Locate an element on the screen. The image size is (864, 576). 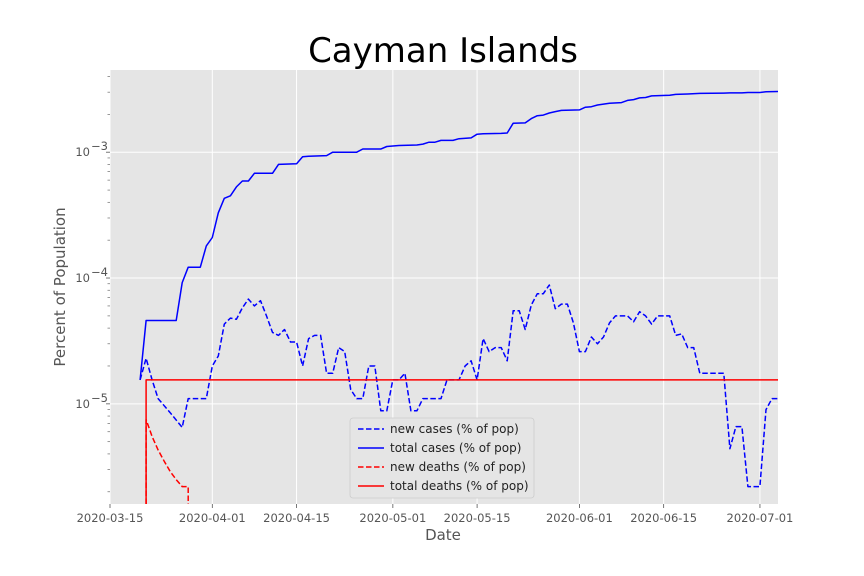
y-tick-exponent: −5 is located at coordinates (99, 398).